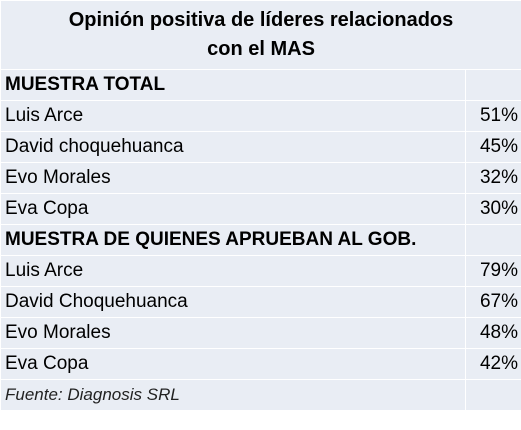  Describe the element at coordinates (492, 209) in the screenshot. I see `leader-value: 30%` at that location.